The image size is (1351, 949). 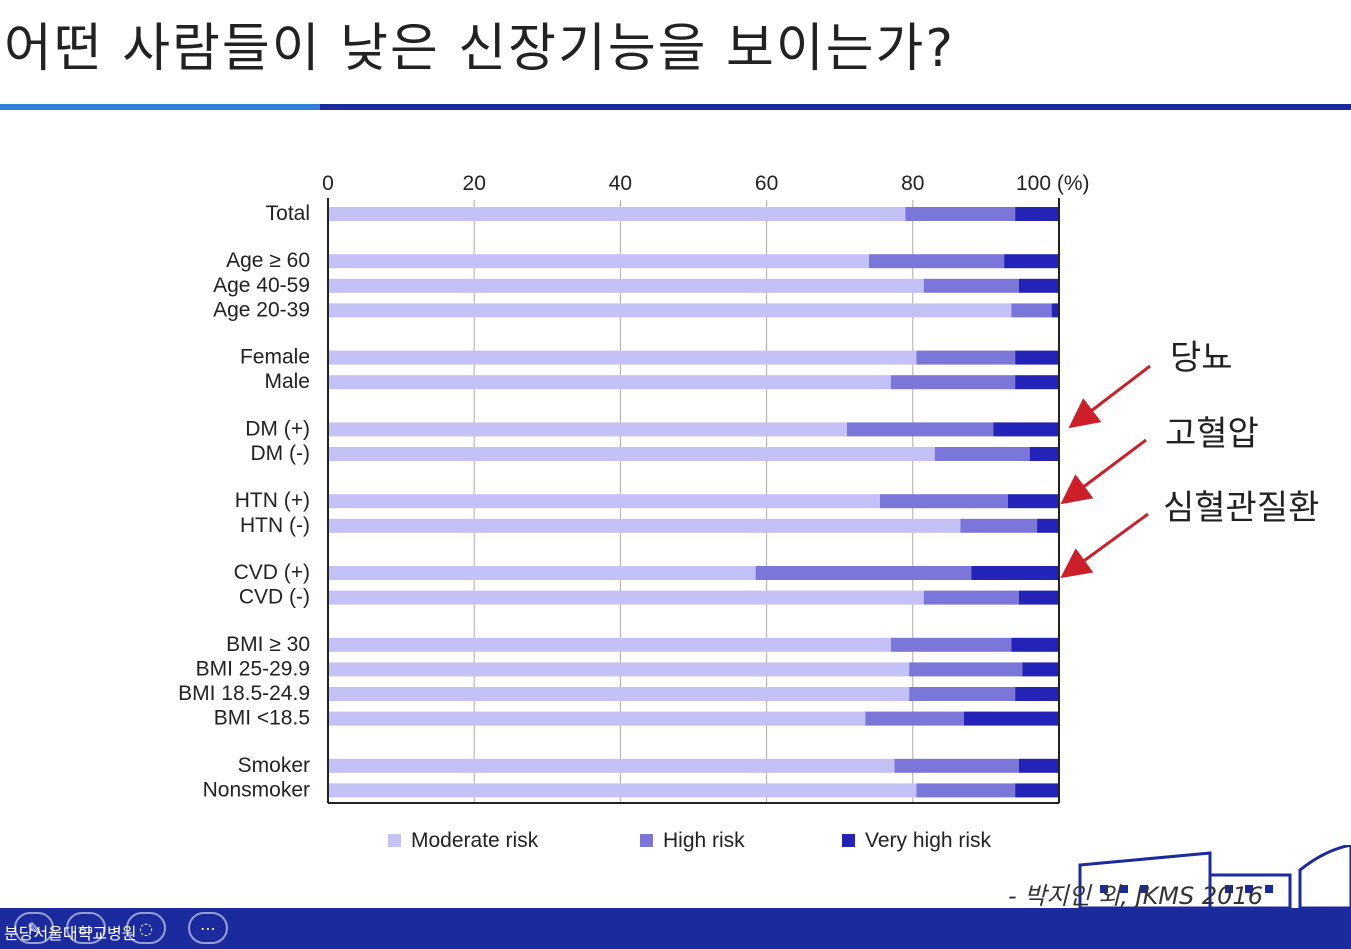 I want to click on legend-label: Moderate risk, so click(x=475, y=840).